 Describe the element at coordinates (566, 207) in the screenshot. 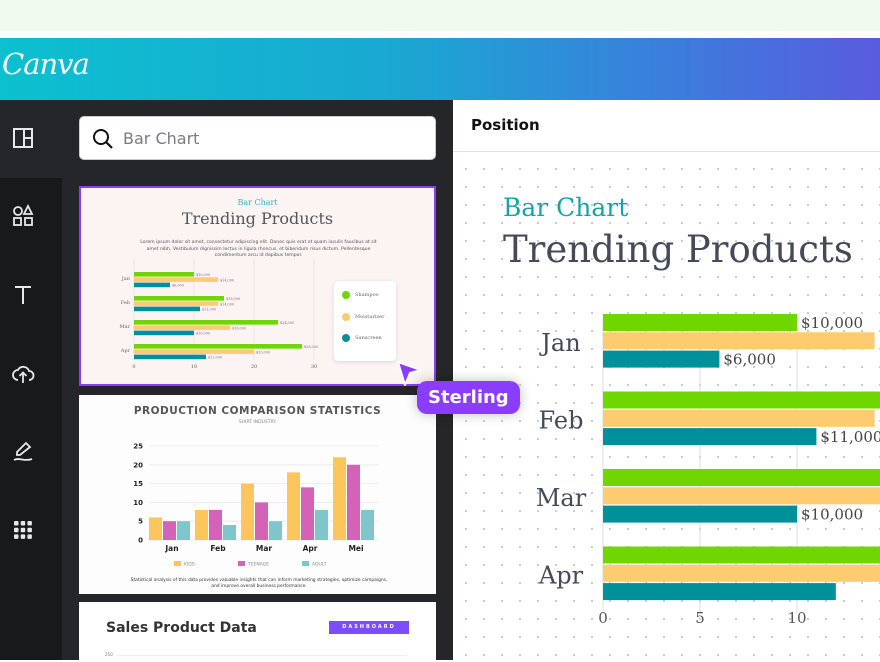

I see `chart-subtitle: Bar Chart` at that location.